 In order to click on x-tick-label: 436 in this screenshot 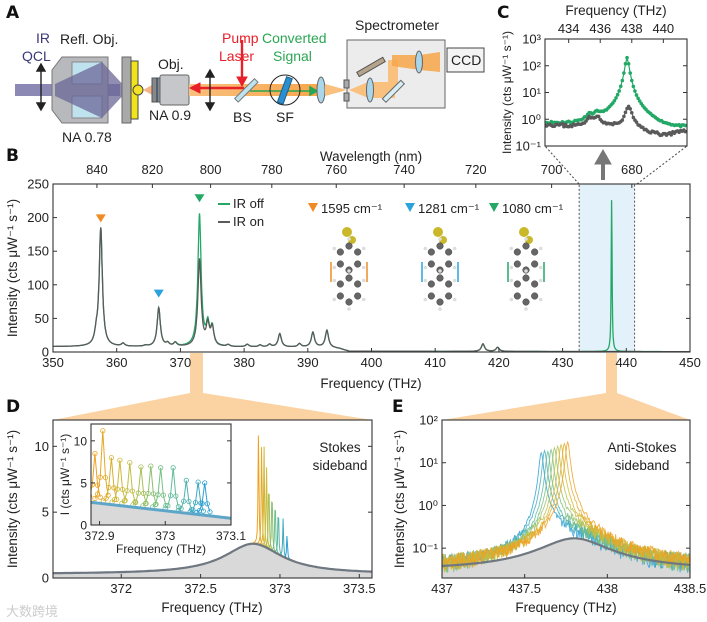, I will do `click(600, 28)`.